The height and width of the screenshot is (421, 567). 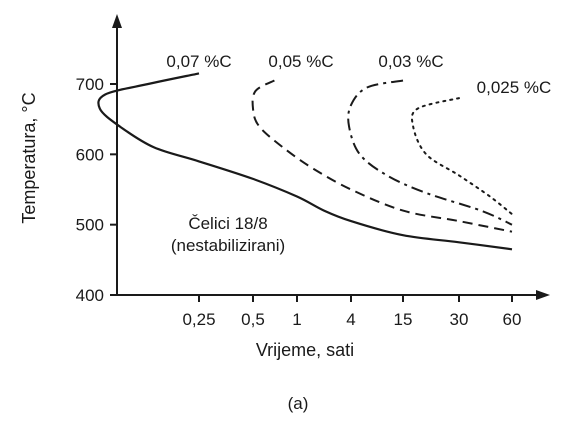 What do you see at coordinates (512, 319) in the screenshot?
I see `x-tick-label: 60` at bounding box center [512, 319].